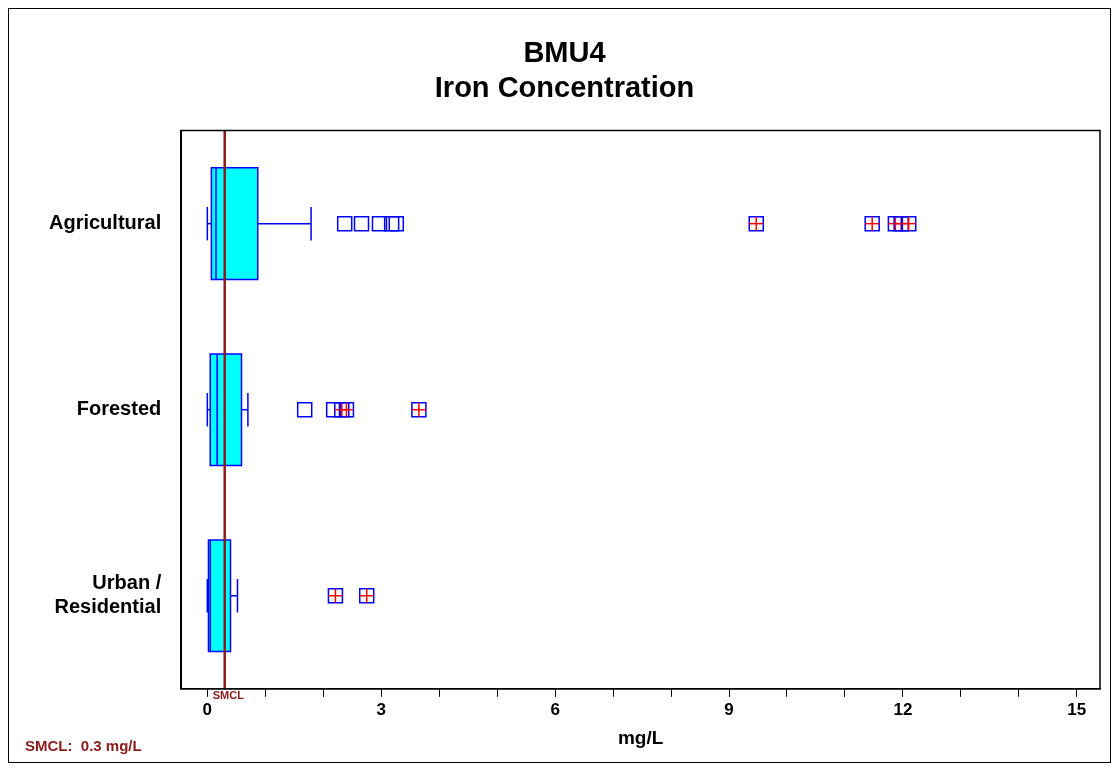 This screenshot has width=1119, height=771. I want to click on x-axis-title: mg/L, so click(640, 737).